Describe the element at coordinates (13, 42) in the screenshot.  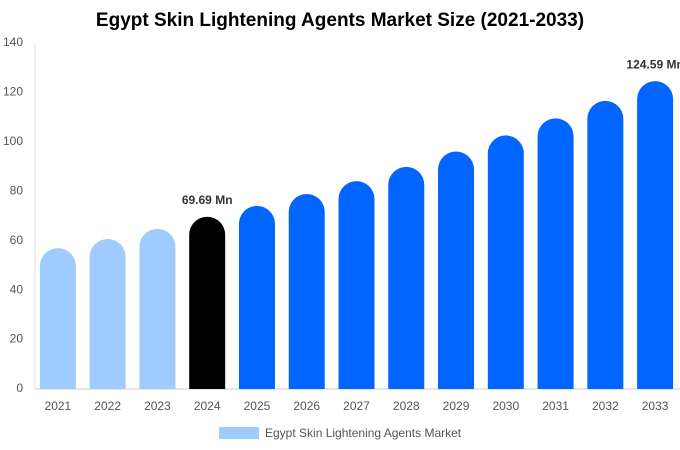
I see `y-tick-label: 140` at that location.